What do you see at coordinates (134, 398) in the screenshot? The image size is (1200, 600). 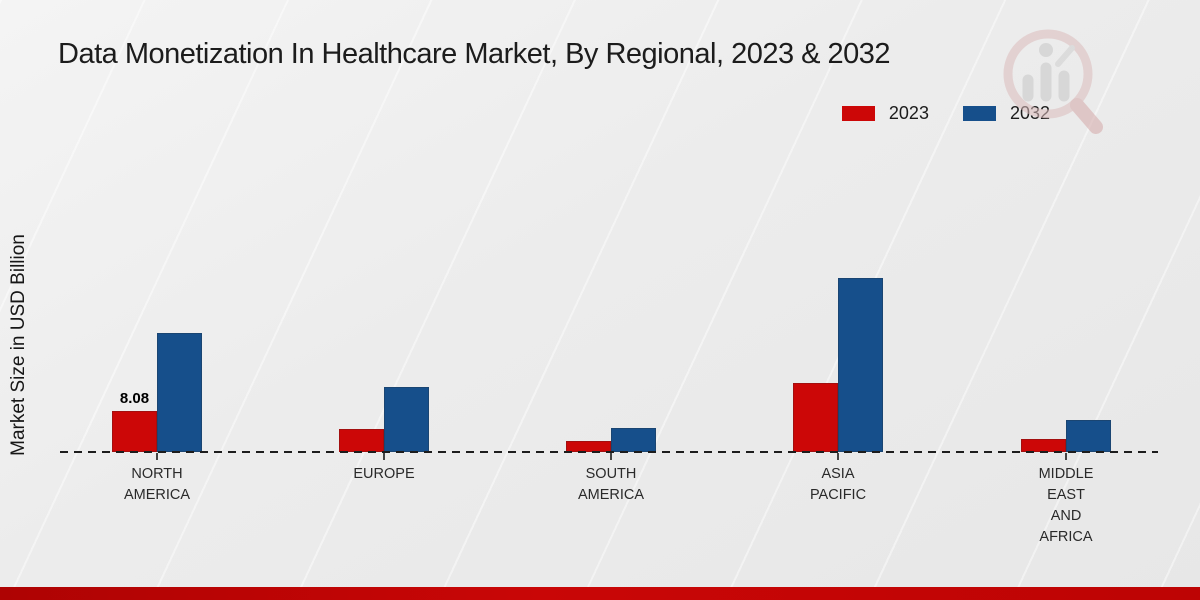 I see `data-label-2023: 8.08` at bounding box center [134, 398].